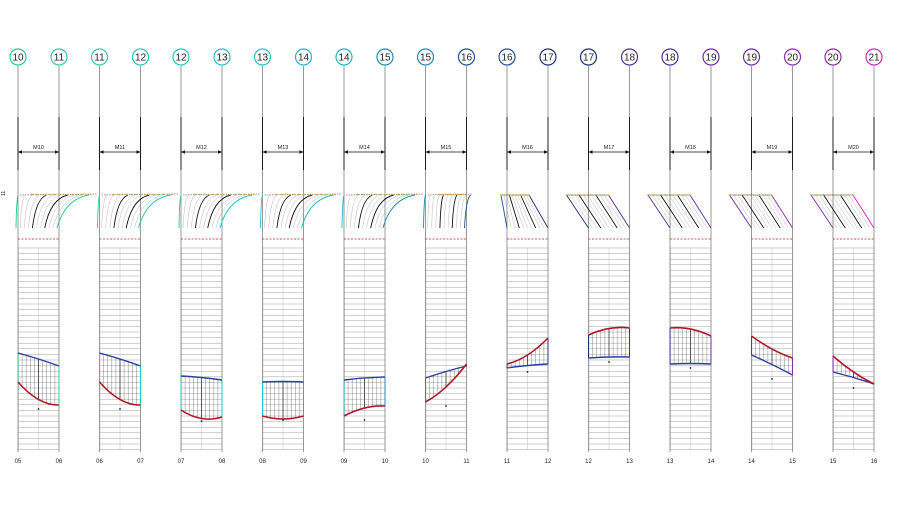 Image resolution: width=900 pixels, height=521 pixels. I want to click on bottom-axis-label: 15, so click(833, 462).